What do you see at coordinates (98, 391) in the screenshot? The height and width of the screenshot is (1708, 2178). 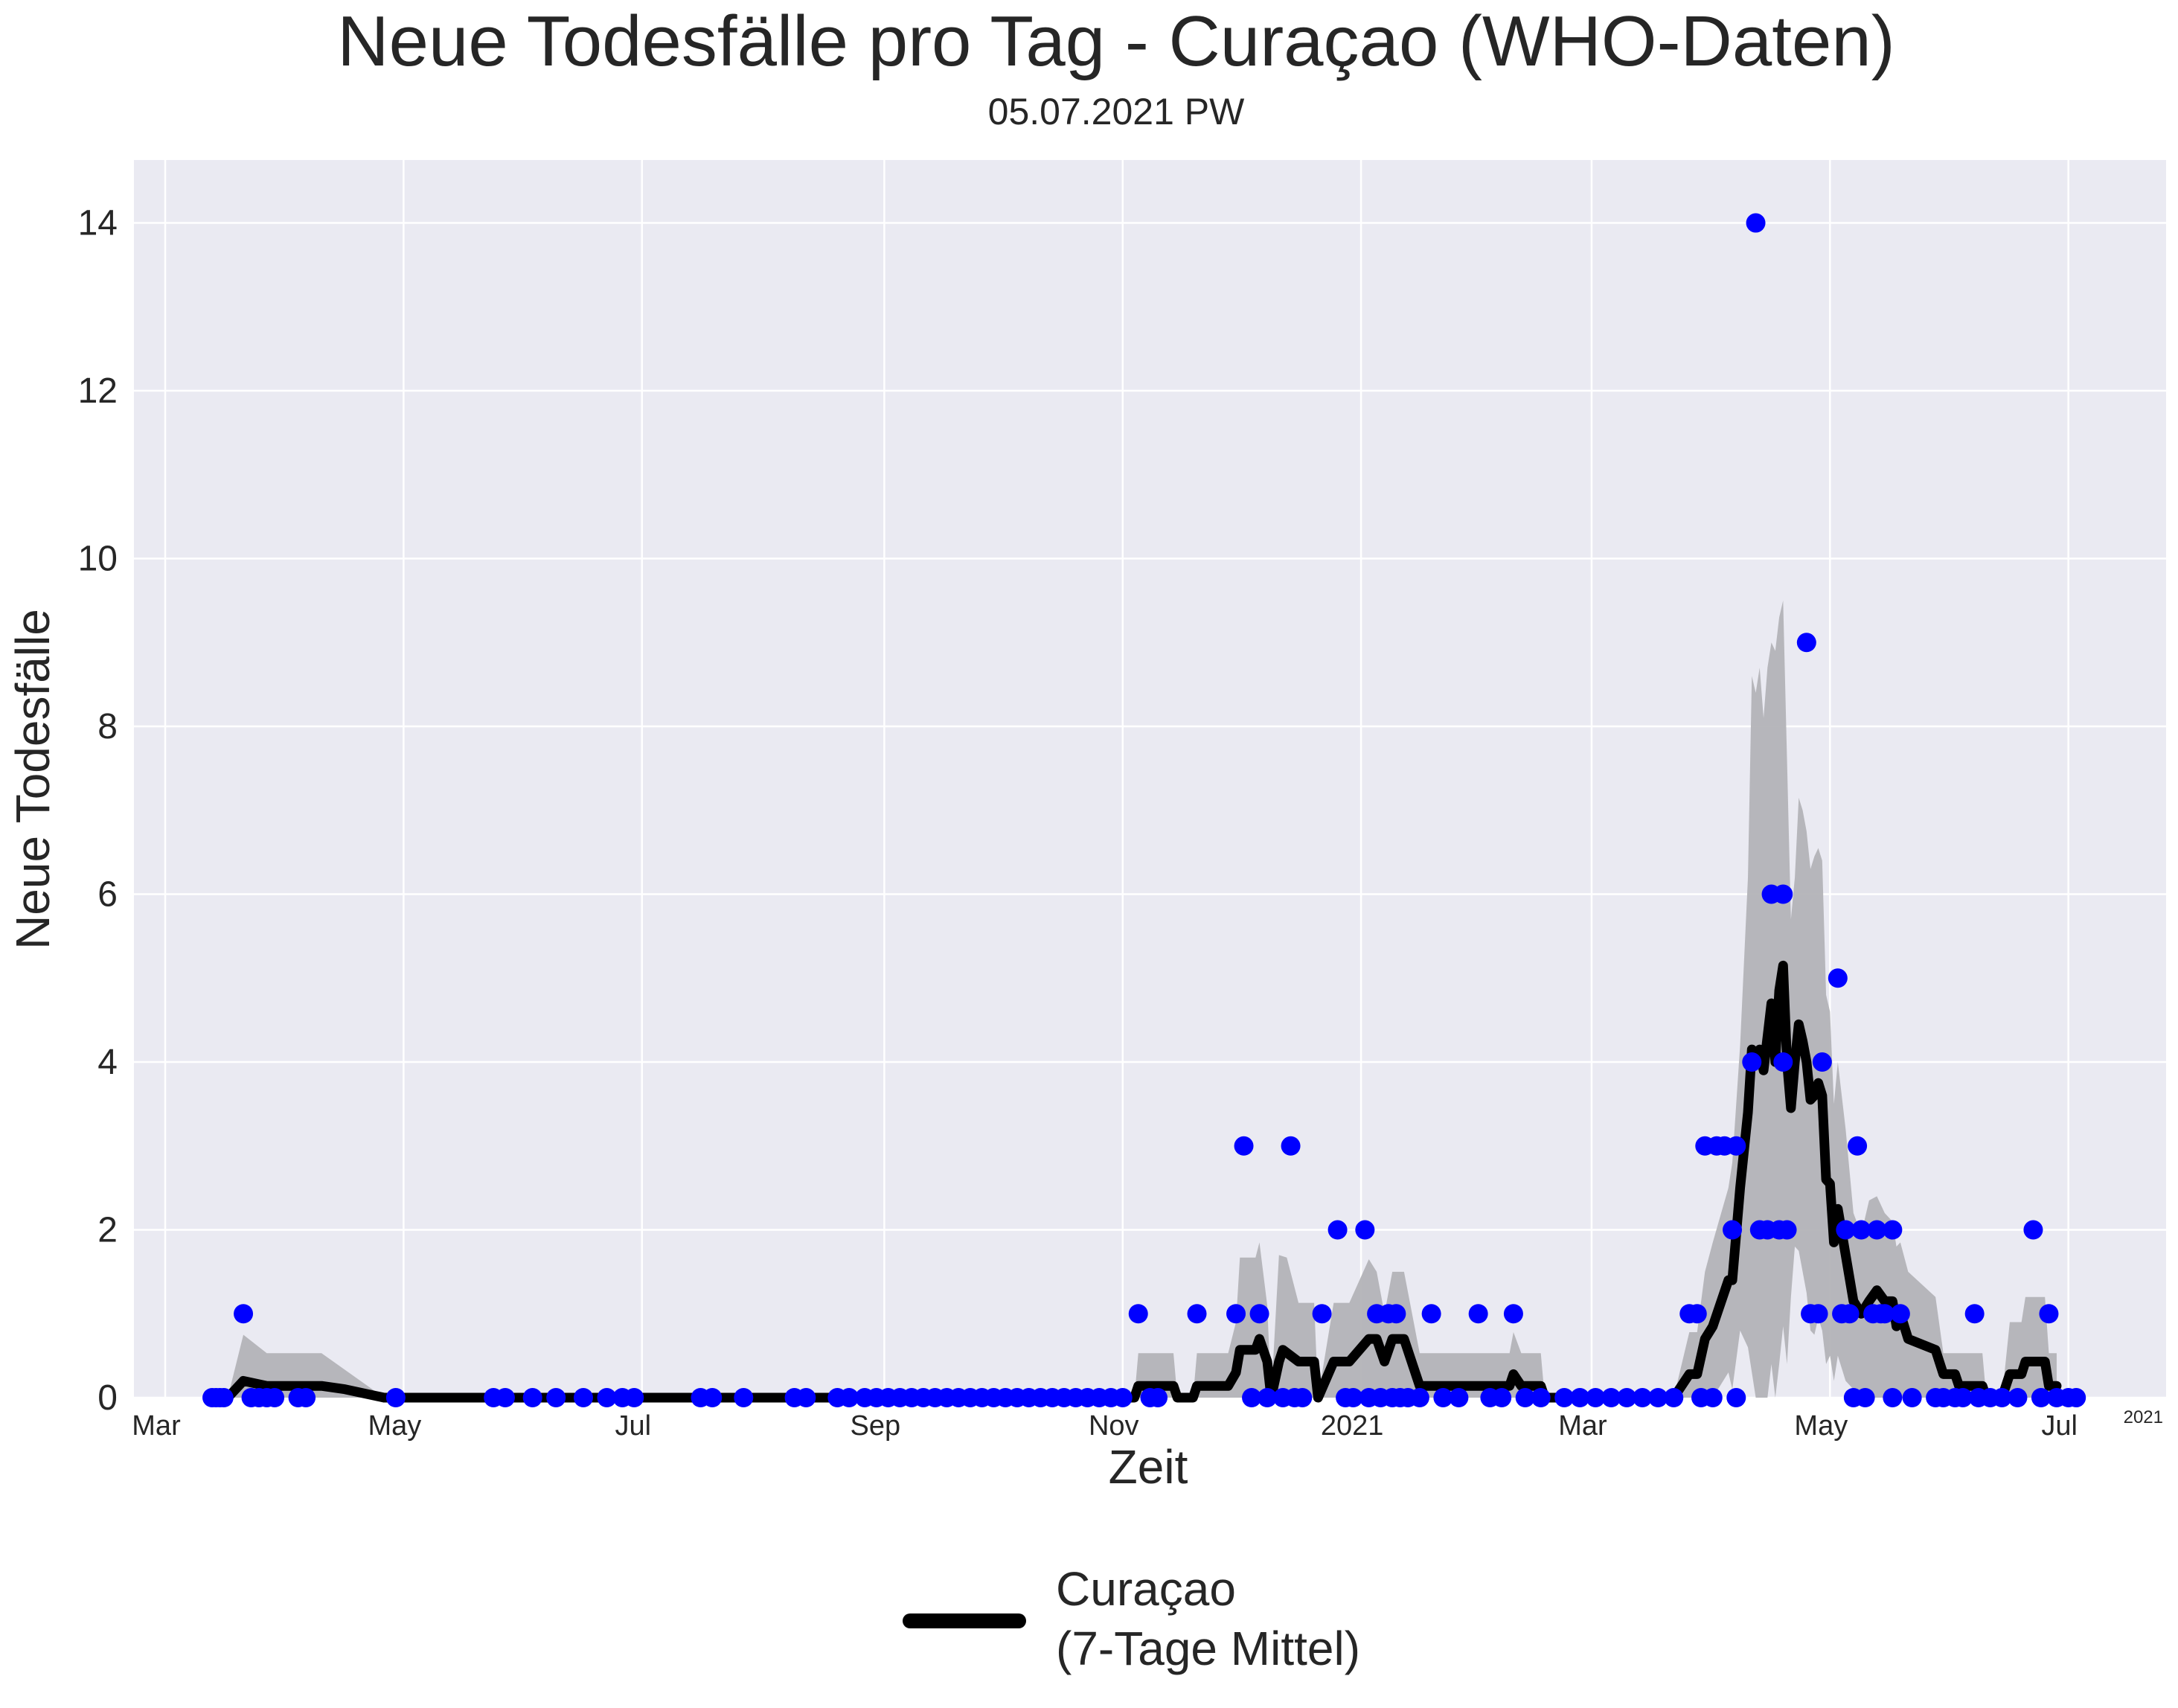 I see `y-tick-label: 12` at bounding box center [98, 391].